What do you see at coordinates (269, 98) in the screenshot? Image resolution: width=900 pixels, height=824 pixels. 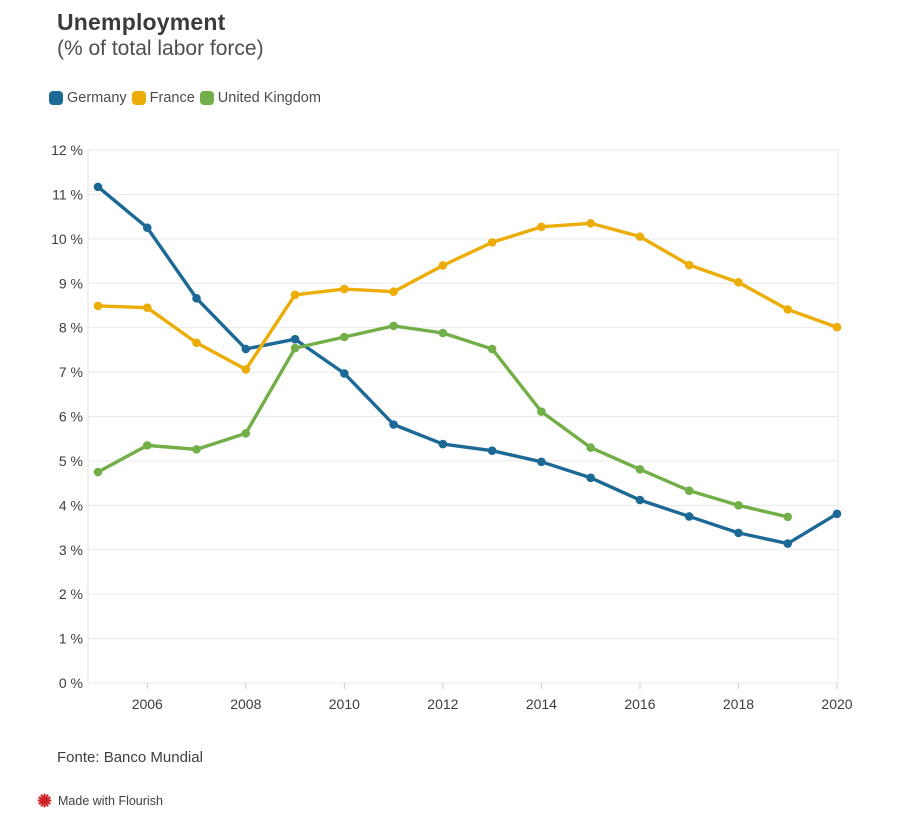 I see `legend-label-united-kingdom: United Kingdom` at bounding box center [269, 98].